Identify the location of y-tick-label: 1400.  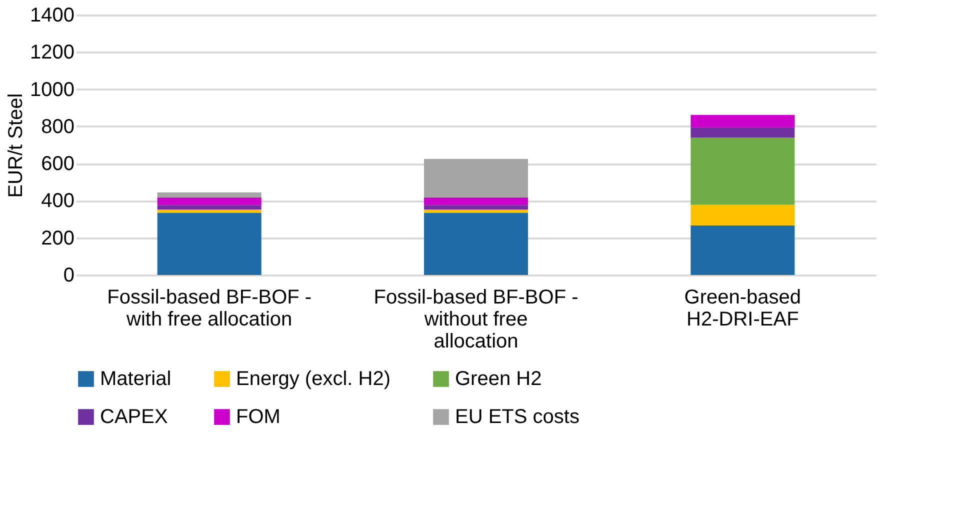
(52, 15).